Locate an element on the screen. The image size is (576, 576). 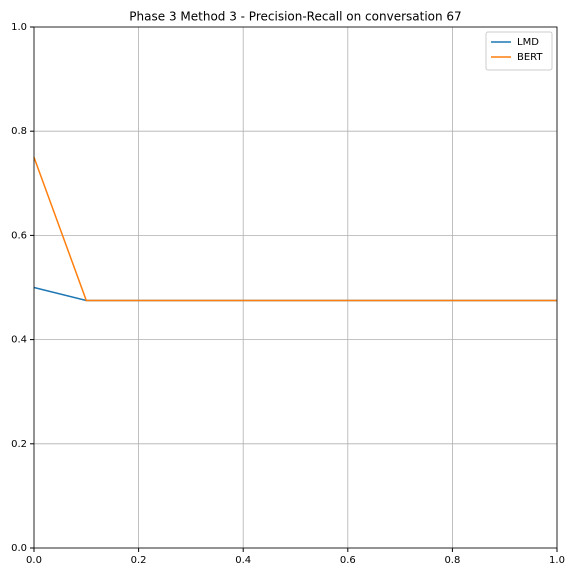
x-tick-label: 0.8 is located at coordinates (452, 560).